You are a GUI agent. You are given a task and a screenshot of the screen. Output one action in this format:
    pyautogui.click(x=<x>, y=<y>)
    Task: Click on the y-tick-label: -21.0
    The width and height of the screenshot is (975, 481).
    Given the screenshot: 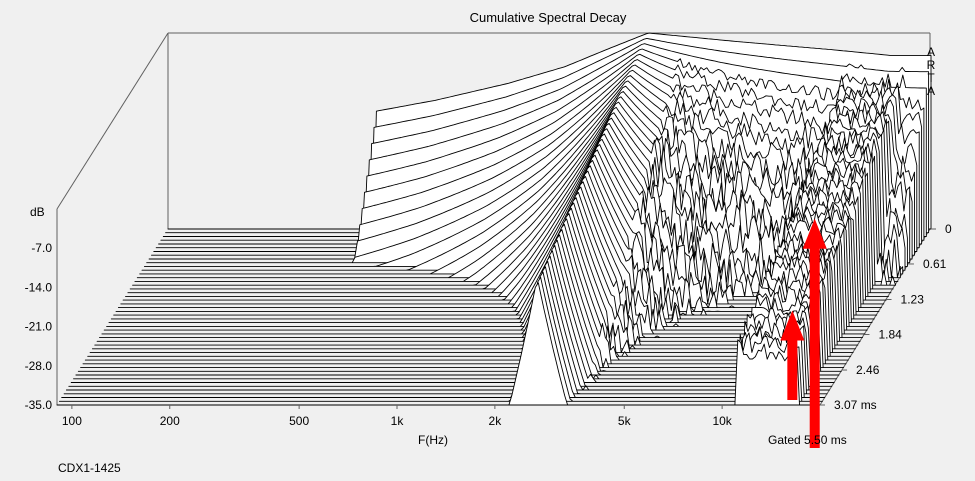 What is the action you would take?
    pyautogui.click(x=39, y=327)
    